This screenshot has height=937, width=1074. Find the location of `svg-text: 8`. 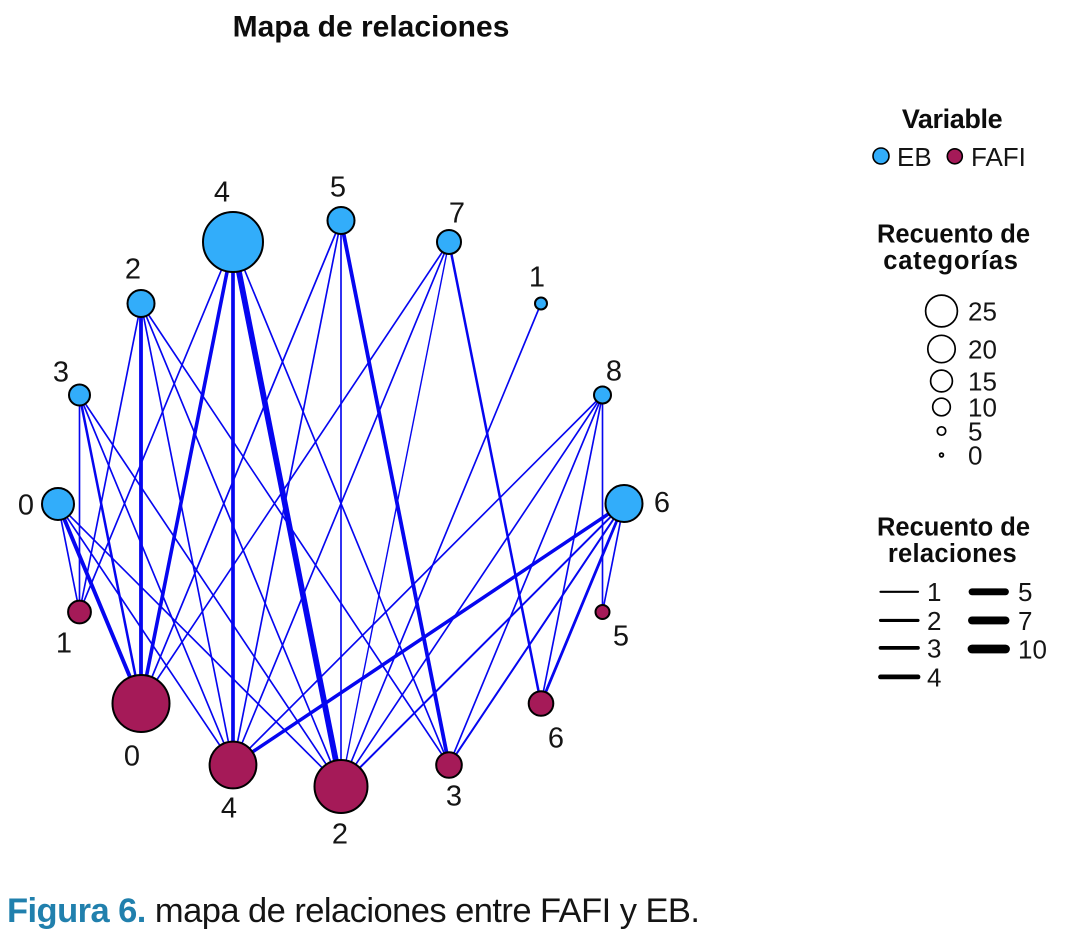

svg-text: 8 is located at coordinates (614, 372).